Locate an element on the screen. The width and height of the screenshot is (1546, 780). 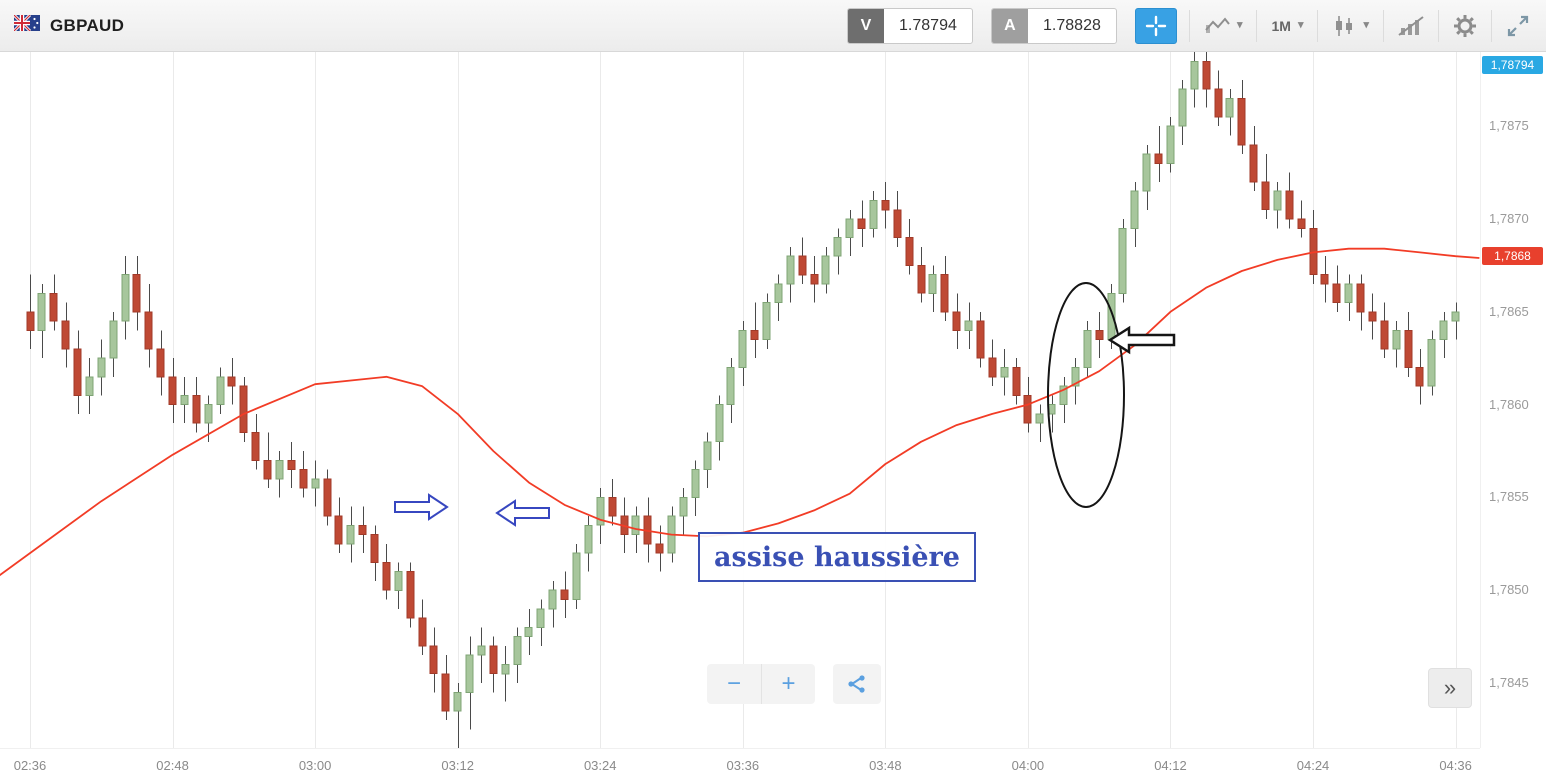
chart-type-icon is located at coordinates (1217, 24).